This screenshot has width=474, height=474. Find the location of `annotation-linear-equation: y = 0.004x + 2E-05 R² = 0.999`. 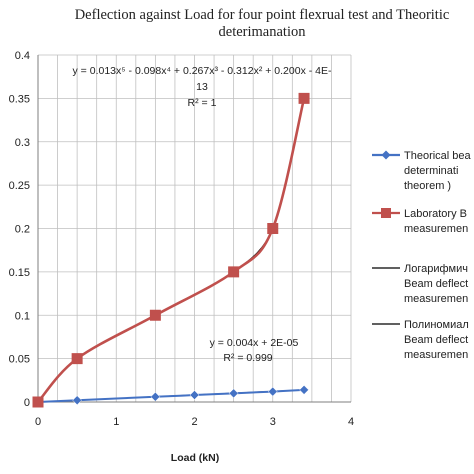

annotation-linear-equation: y = 0.004x + 2E-05 R² = 0.999 is located at coordinates (254, 350).